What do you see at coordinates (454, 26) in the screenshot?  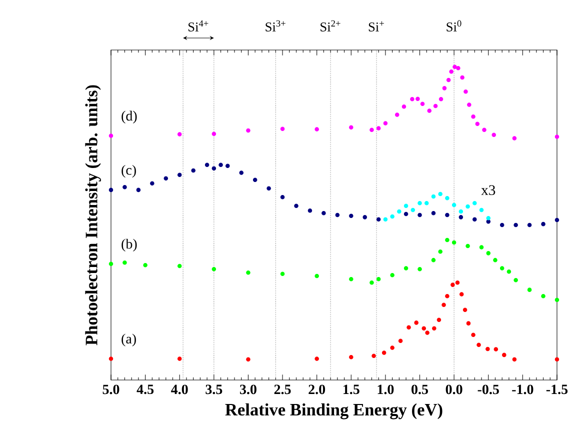 I see `ref-line-label: Si$^{0}$` at bounding box center [454, 26].